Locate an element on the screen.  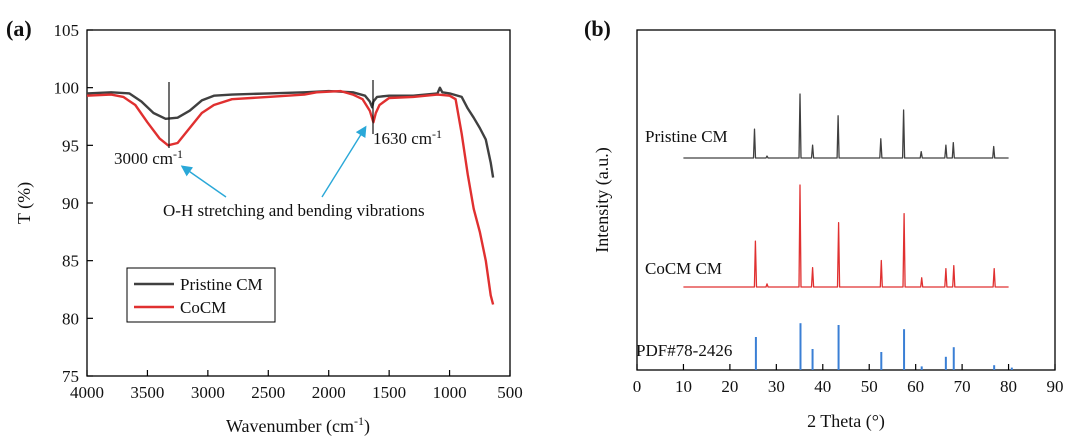
panel-a-x-axis-title-suffix: ) is located at coordinates (367, 426).